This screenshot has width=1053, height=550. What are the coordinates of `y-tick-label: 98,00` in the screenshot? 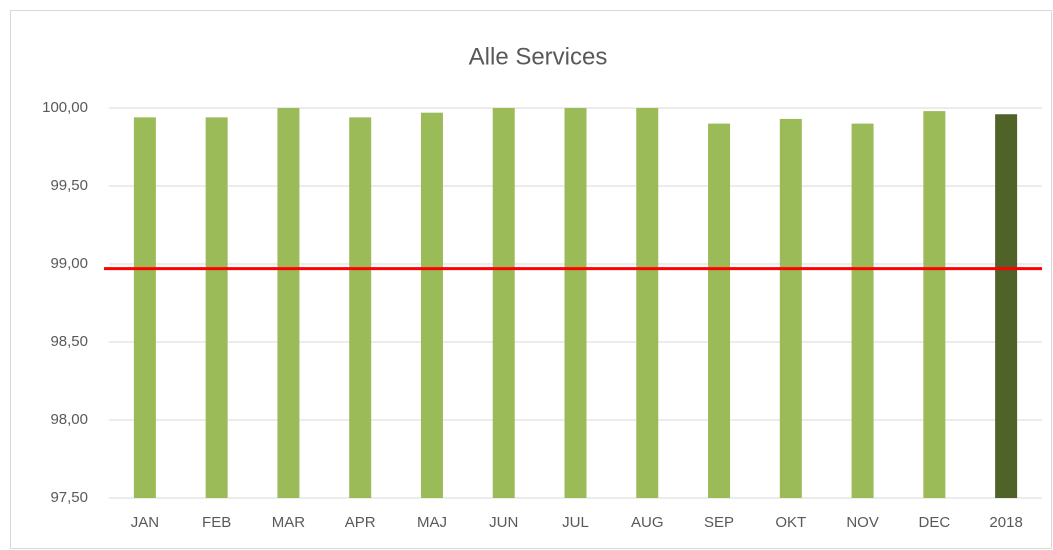 It's located at (69, 419).